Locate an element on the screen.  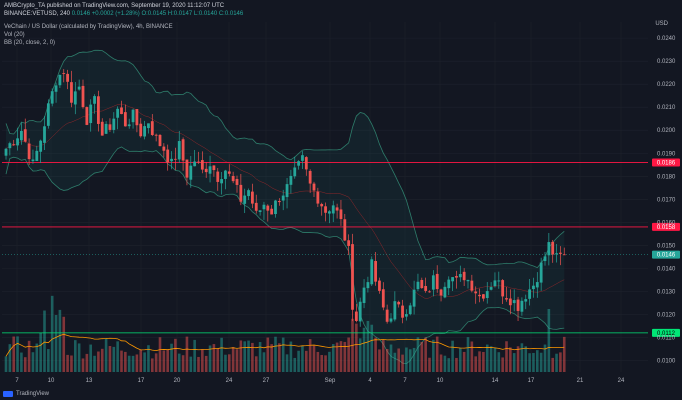
y-tick-label: 0.0120 is located at coordinates (666, 315).